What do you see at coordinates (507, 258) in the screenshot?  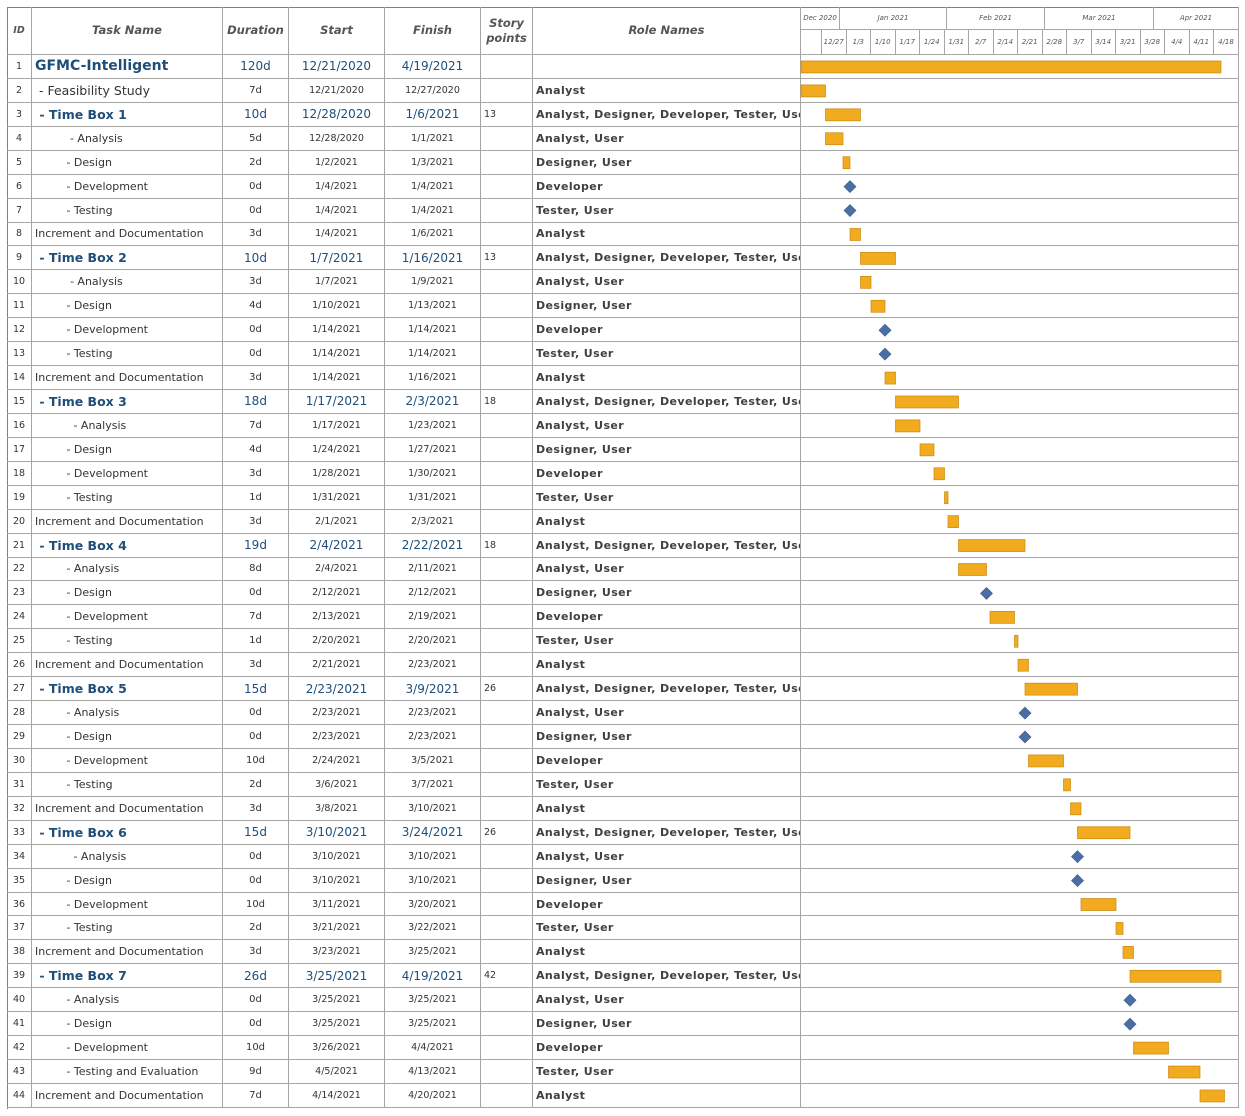 I see `story-points: 13` at bounding box center [507, 258].